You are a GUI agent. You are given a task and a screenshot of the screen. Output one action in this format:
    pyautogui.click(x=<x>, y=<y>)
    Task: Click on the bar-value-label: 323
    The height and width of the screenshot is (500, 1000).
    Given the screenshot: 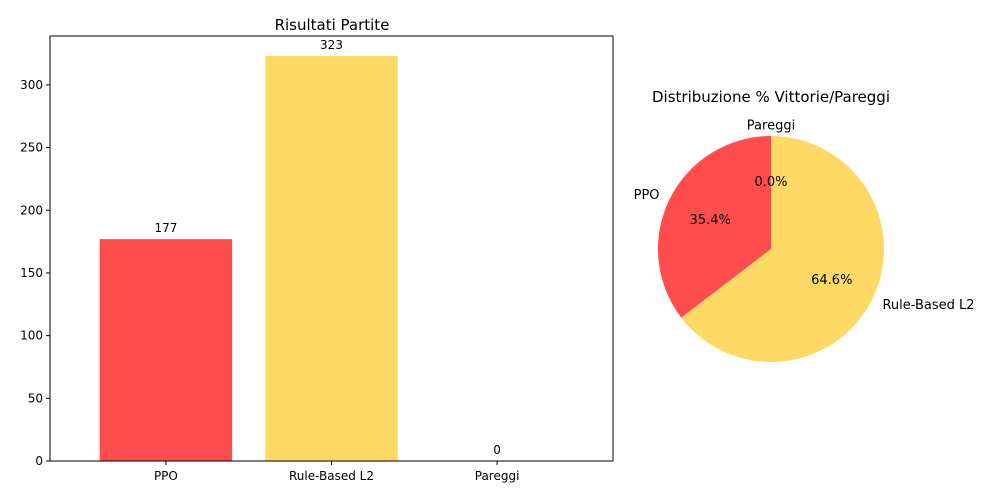 What is the action you would take?
    pyautogui.click(x=331, y=45)
    